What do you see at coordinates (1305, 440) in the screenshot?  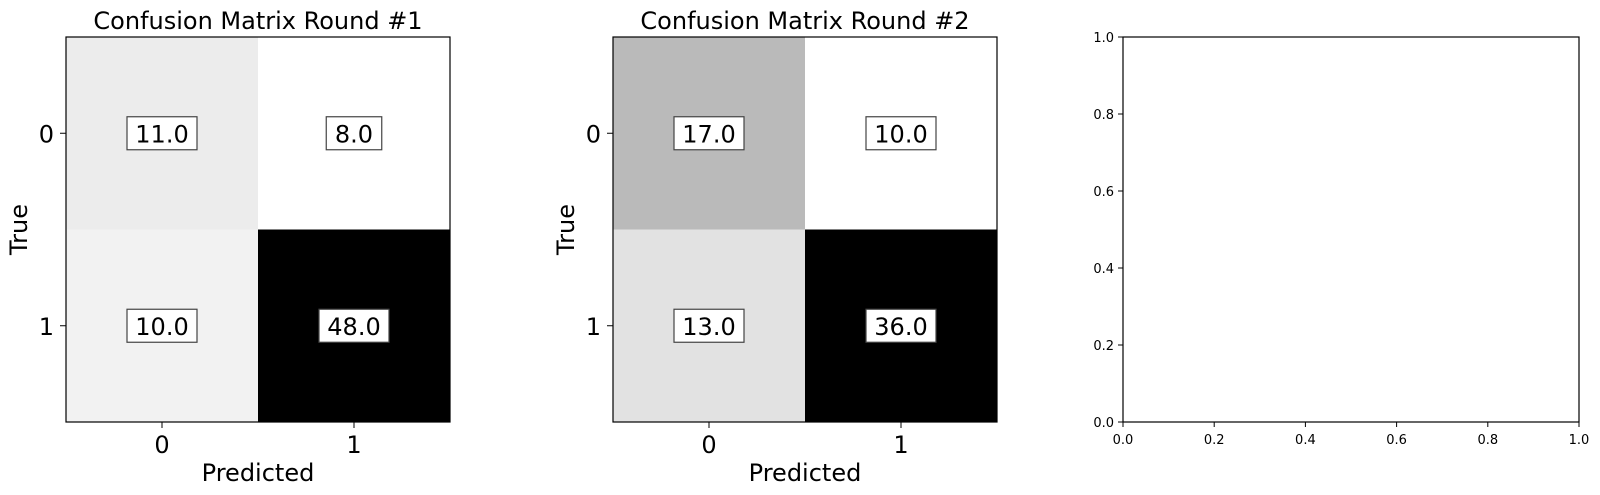 I see `x-tick-label: 0.4` at bounding box center [1305, 440].